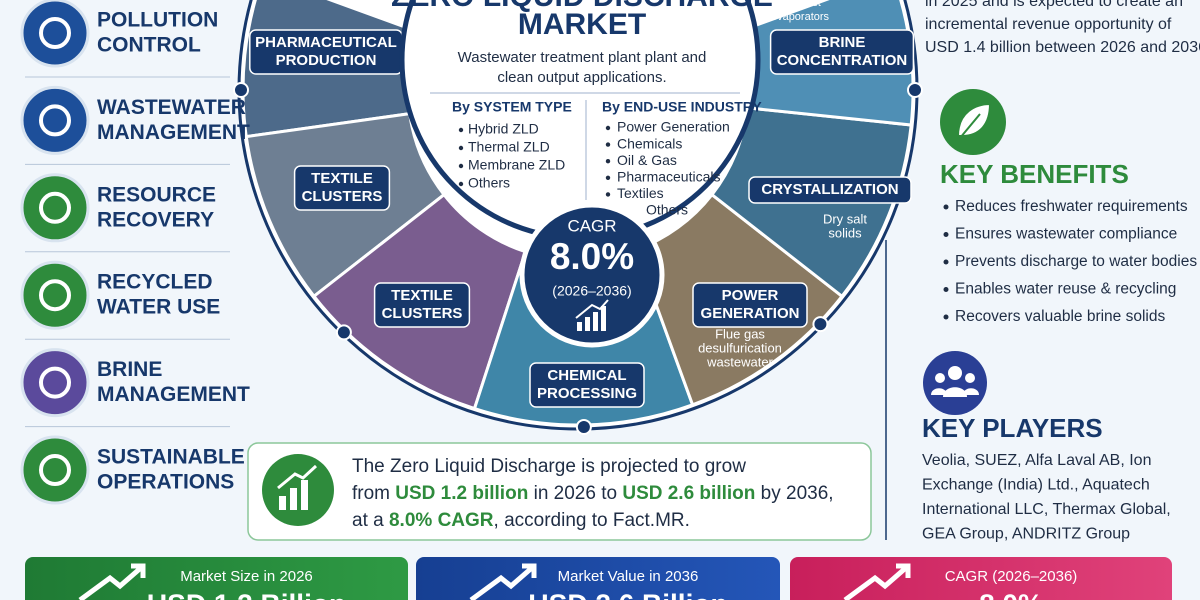 This screenshot has height=600, width=1200. I want to click on card-arrow-icon, so click(877, 581).